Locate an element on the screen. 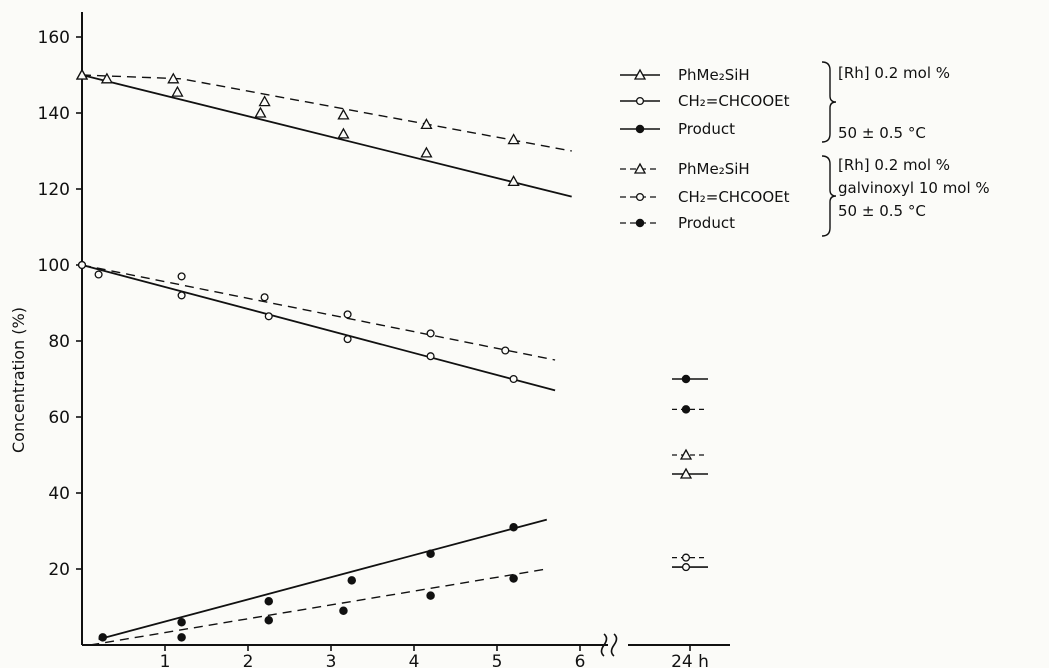 The height and width of the screenshot is (668, 1049). y-tick-label: 100 is located at coordinates (54, 266).